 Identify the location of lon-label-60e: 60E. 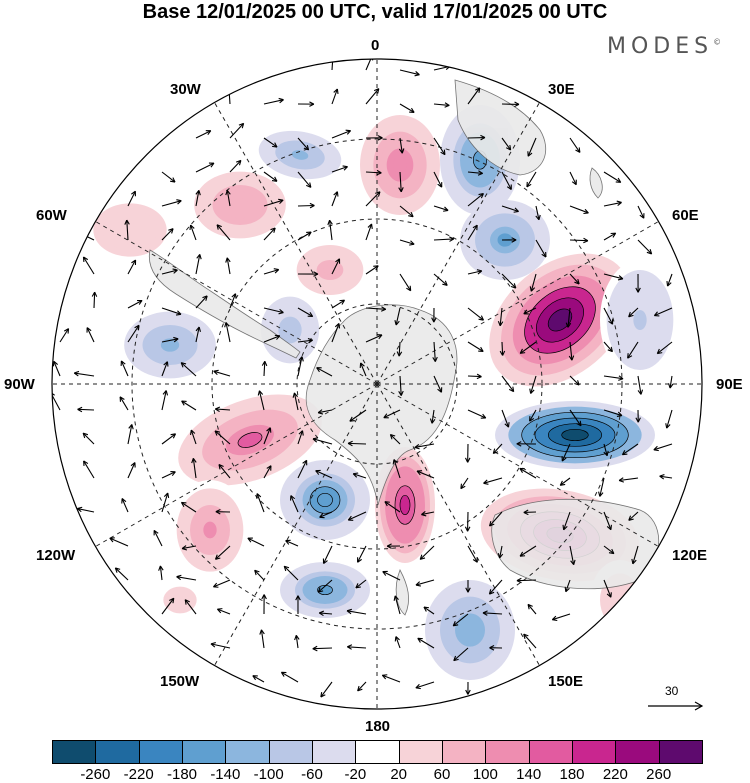
(685, 215).